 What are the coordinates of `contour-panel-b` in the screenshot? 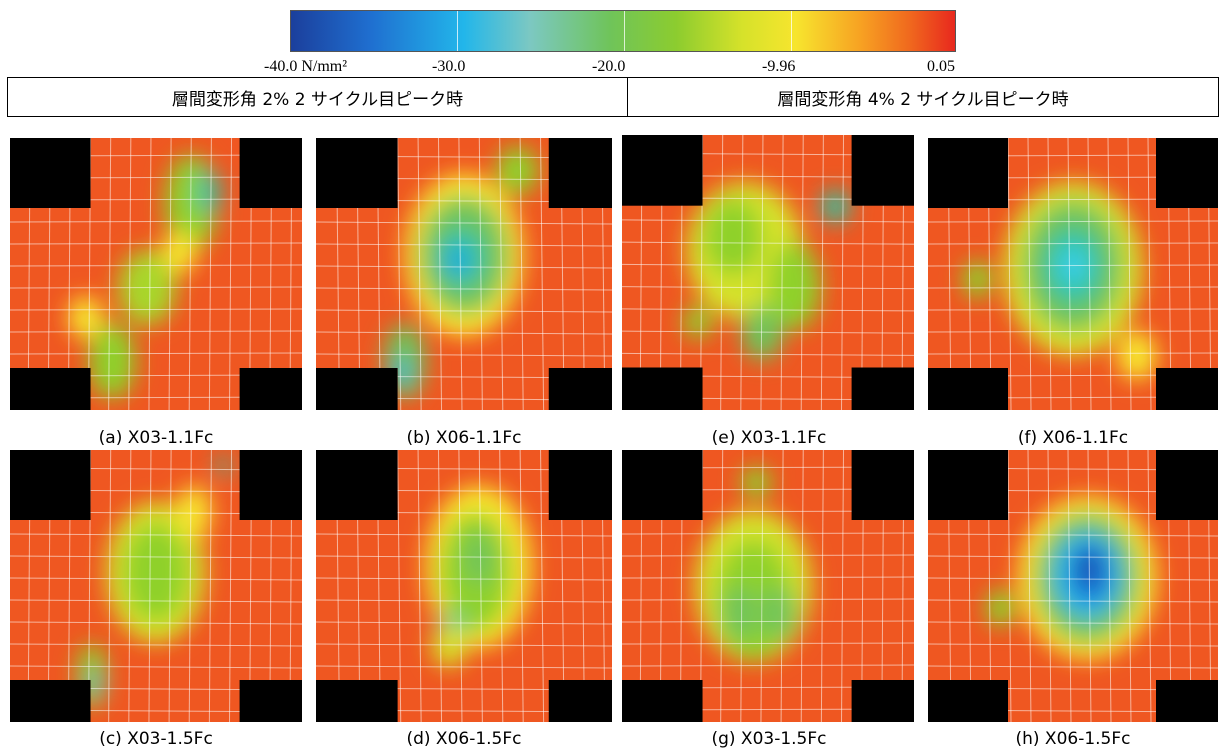 It's located at (464, 274).